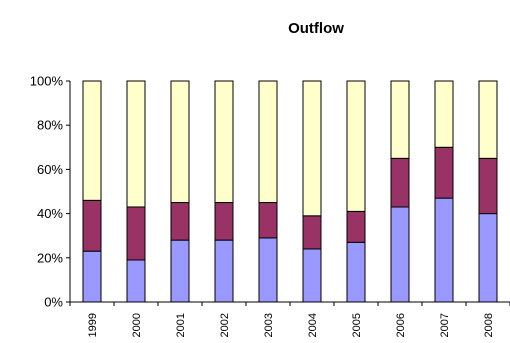 This screenshot has height=343, width=510. Describe the element at coordinates (316, 28) in the screenshot. I see `chart-title: Outflow` at that location.